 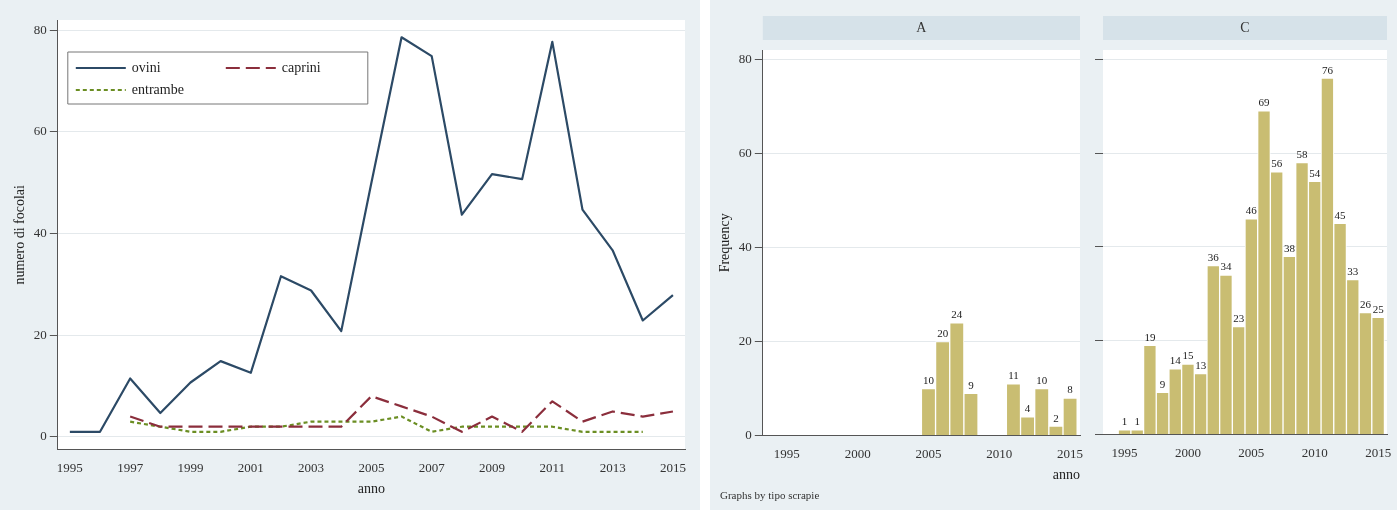 What do you see at coordinates (1070, 389) in the screenshot?
I see `data-label: 8` at bounding box center [1070, 389].